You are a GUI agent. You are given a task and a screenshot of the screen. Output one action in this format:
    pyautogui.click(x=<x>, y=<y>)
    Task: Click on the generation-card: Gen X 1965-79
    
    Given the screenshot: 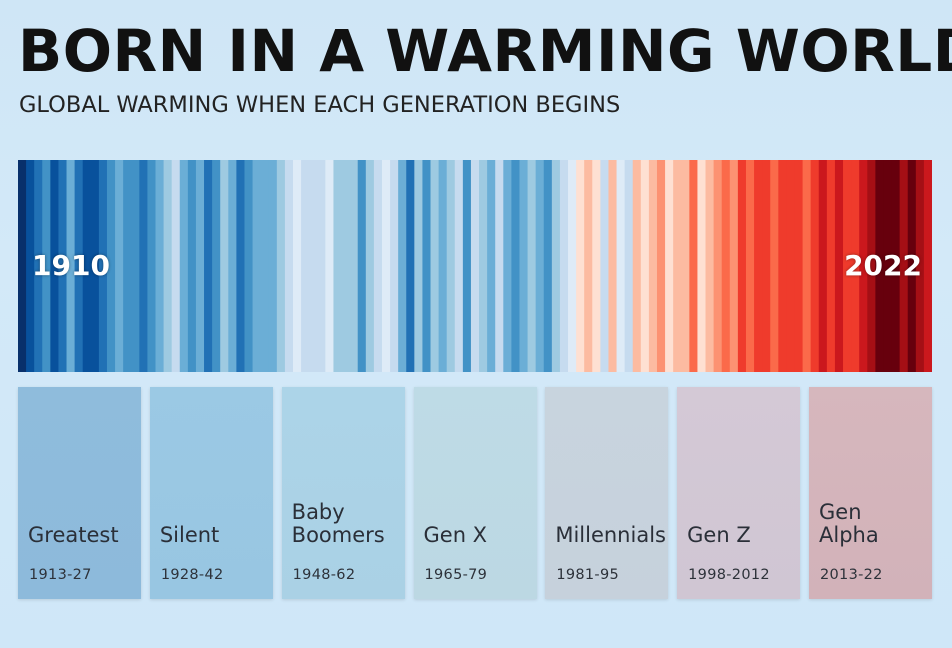 What is the action you would take?
    pyautogui.click(x=475, y=493)
    